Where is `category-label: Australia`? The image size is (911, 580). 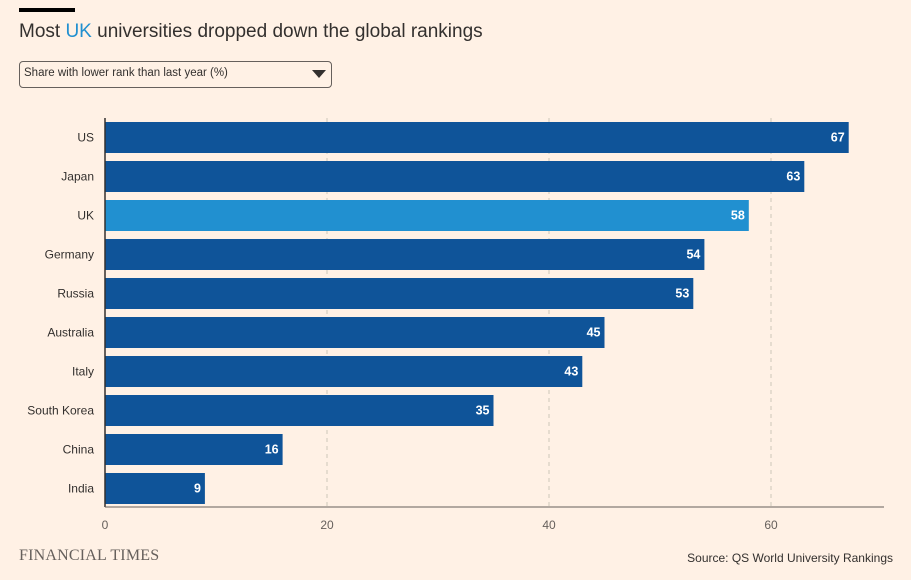 category-label: Australia is located at coordinates (70, 333).